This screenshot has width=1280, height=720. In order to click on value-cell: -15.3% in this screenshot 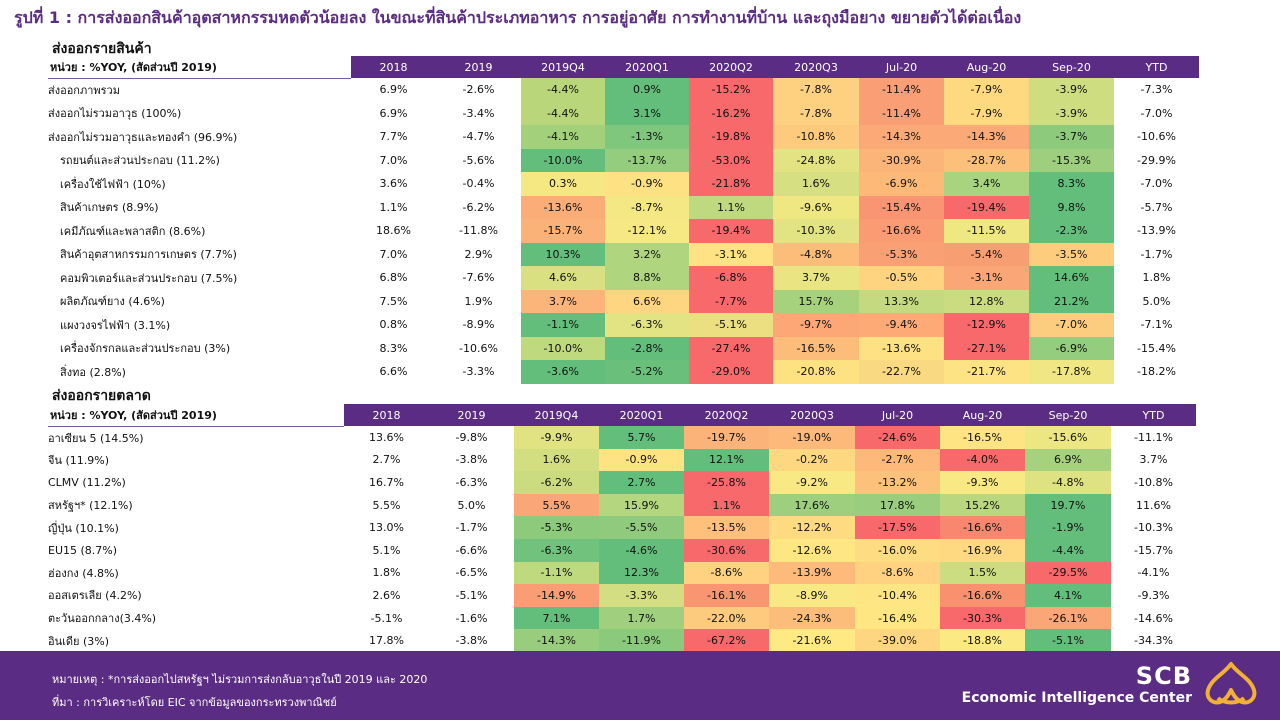, I will do `click(1071, 160)`.